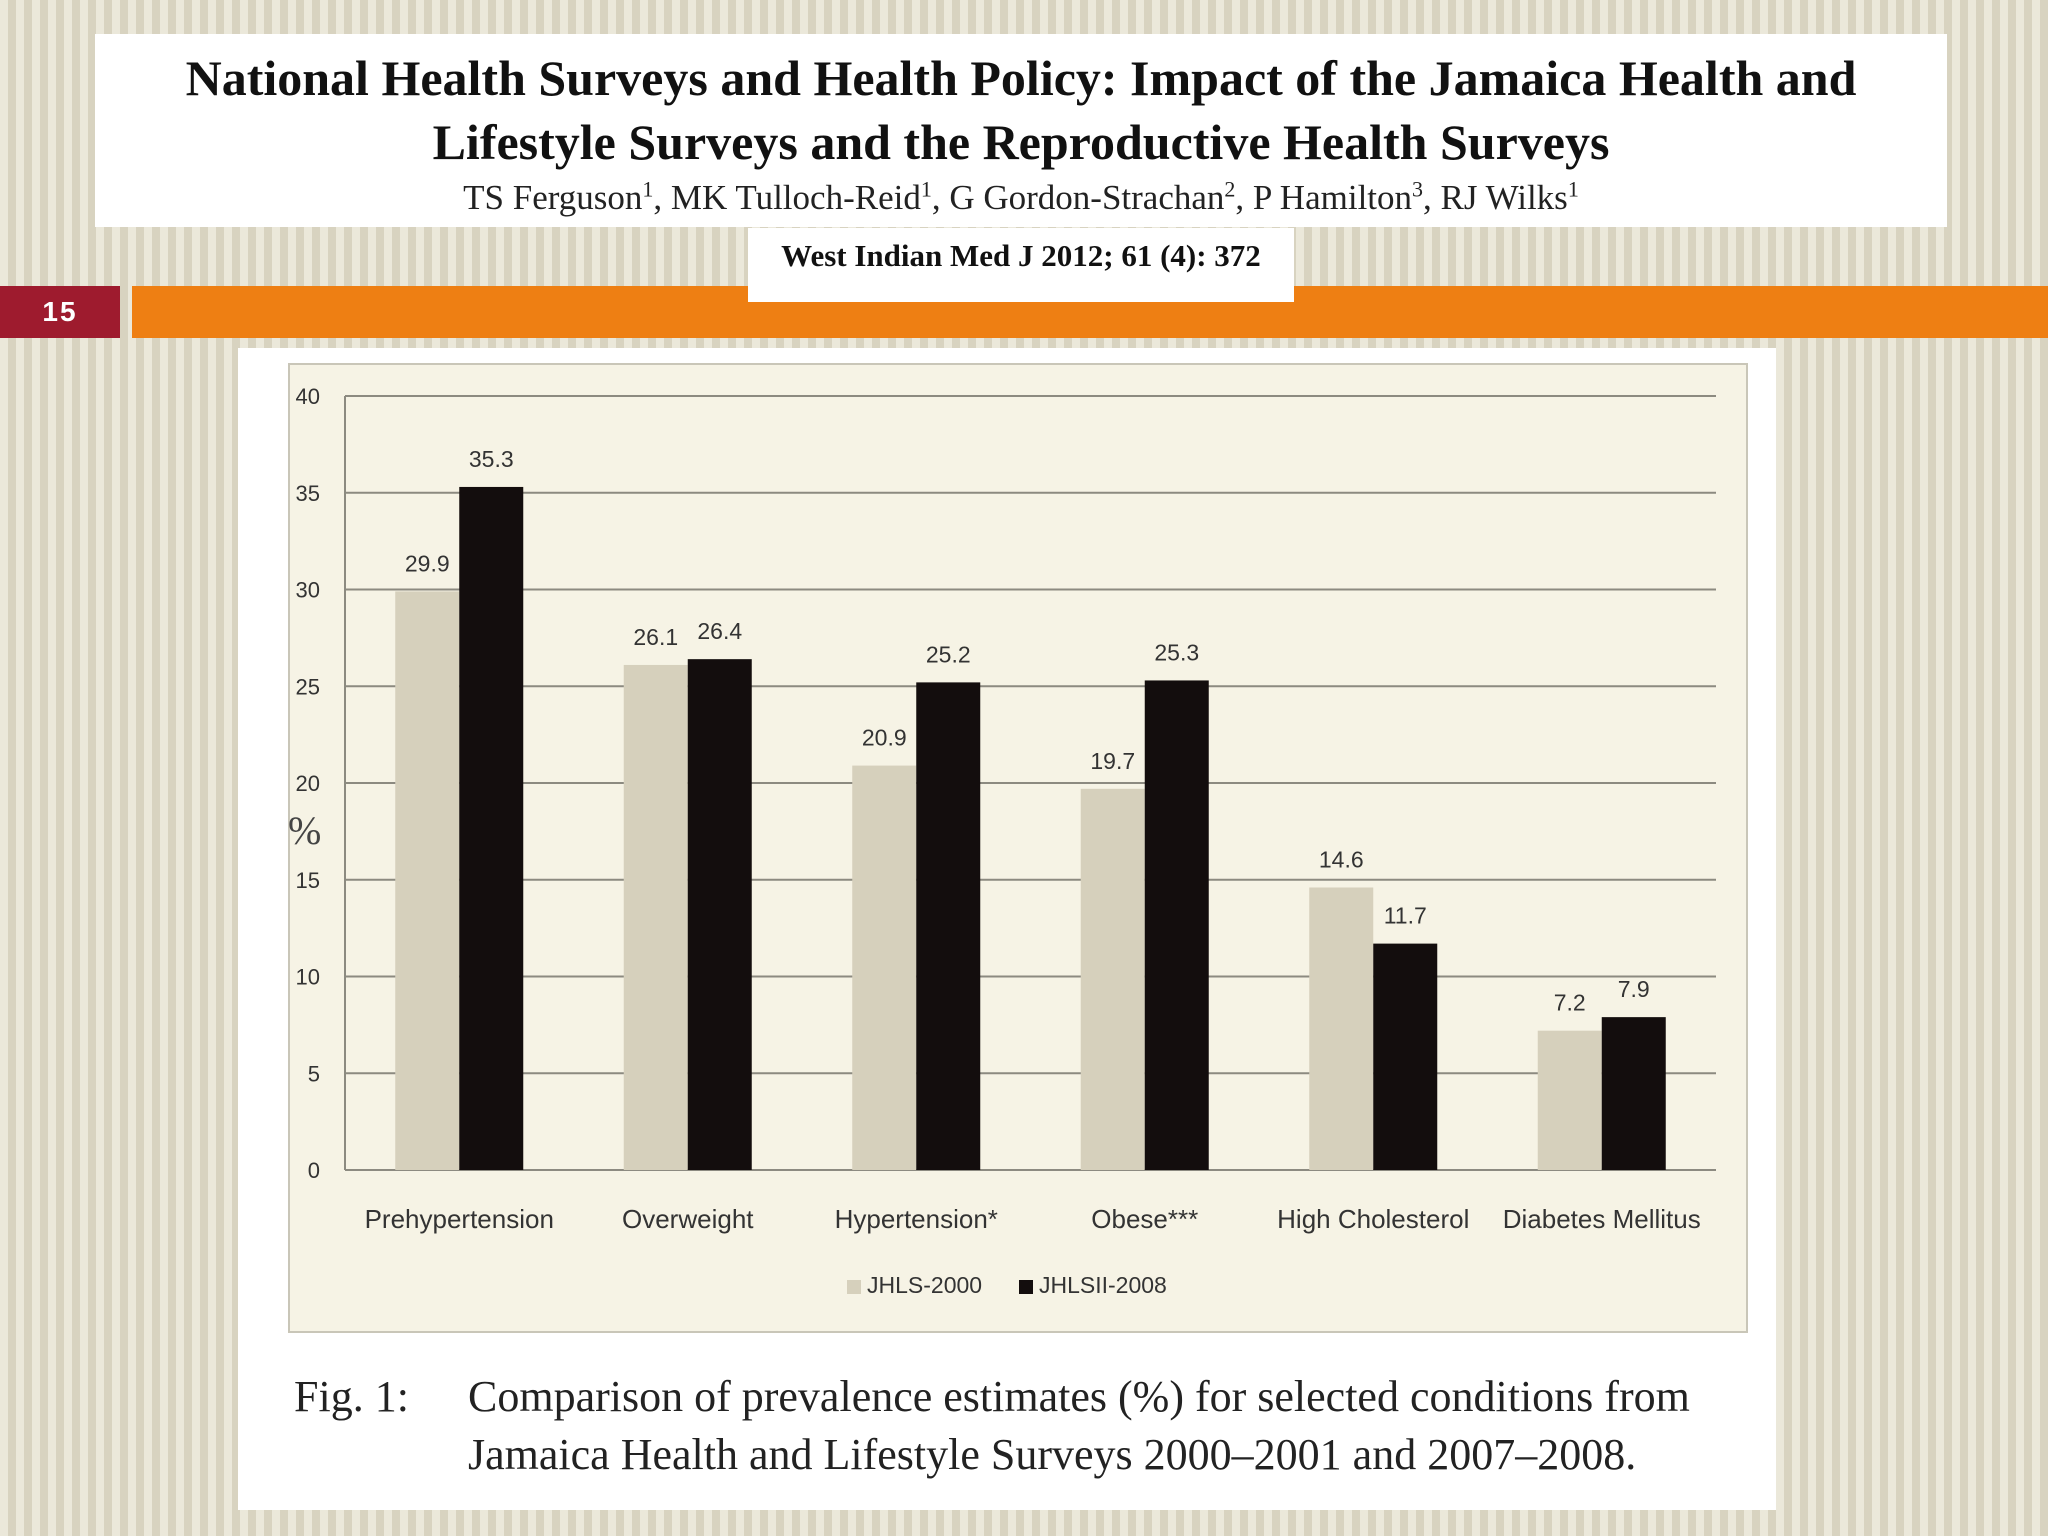 The image size is (2048, 1536). Describe the element at coordinates (314, 1073) in the screenshot. I see `y-tick-label: 5` at that location.